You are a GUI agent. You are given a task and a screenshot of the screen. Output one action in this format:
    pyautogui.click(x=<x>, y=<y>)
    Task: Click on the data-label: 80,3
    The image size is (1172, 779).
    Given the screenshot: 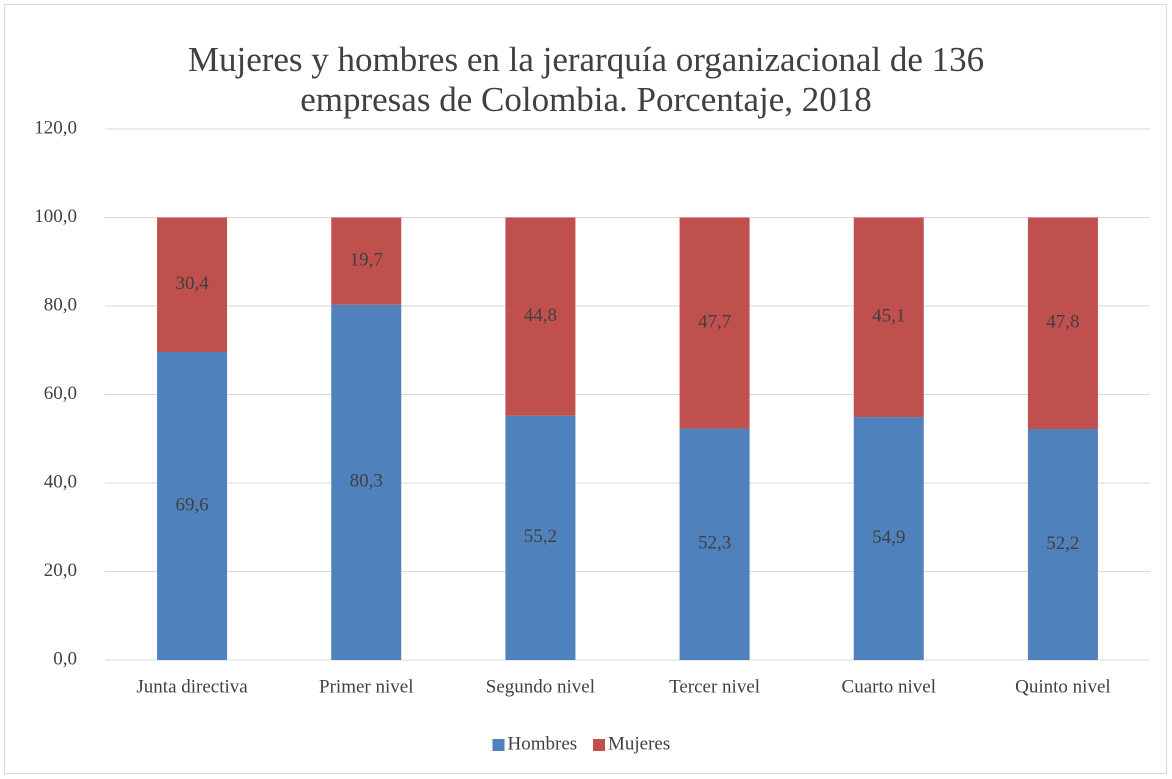 What is the action you would take?
    pyautogui.click(x=366, y=481)
    